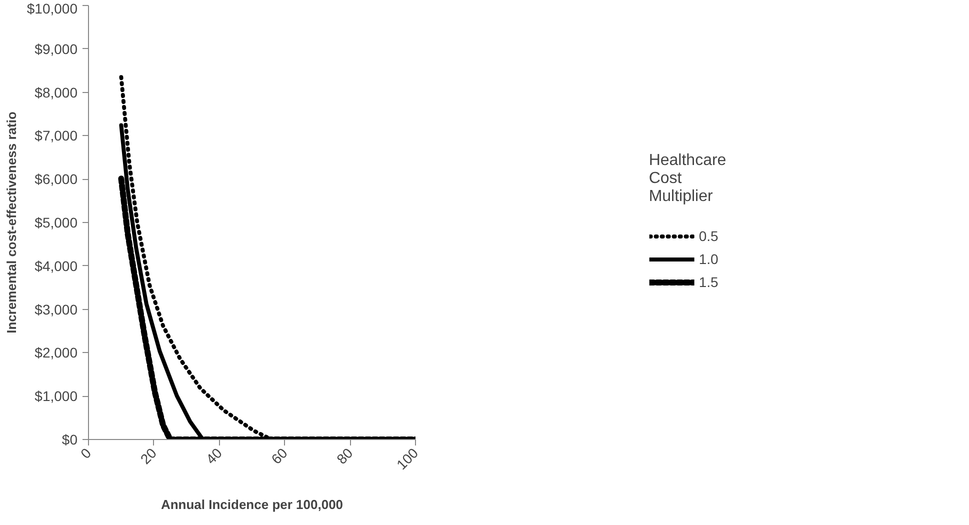 Image resolution: width=969 pixels, height=525 pixels. Describe the element at coordinates (52, 8) in the screenshot. I see `y-tick-label: $10,000` at that location.